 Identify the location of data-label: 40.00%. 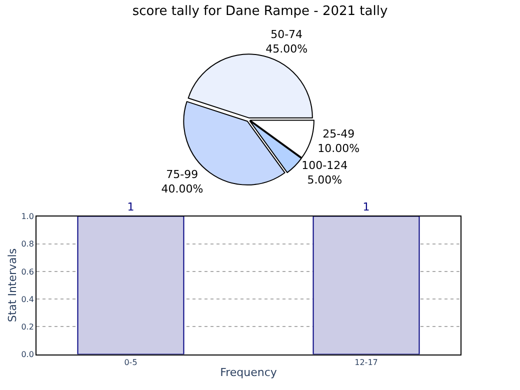
(182, 189).